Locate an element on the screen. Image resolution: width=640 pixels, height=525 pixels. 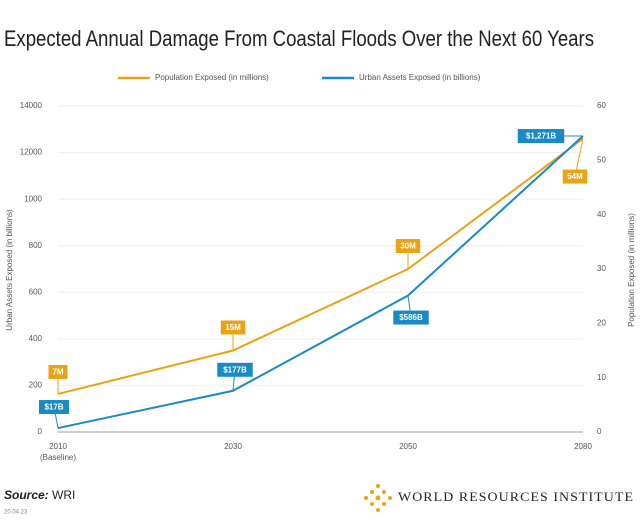
y-tick-label: 600 is located at coordinates (36, 291).